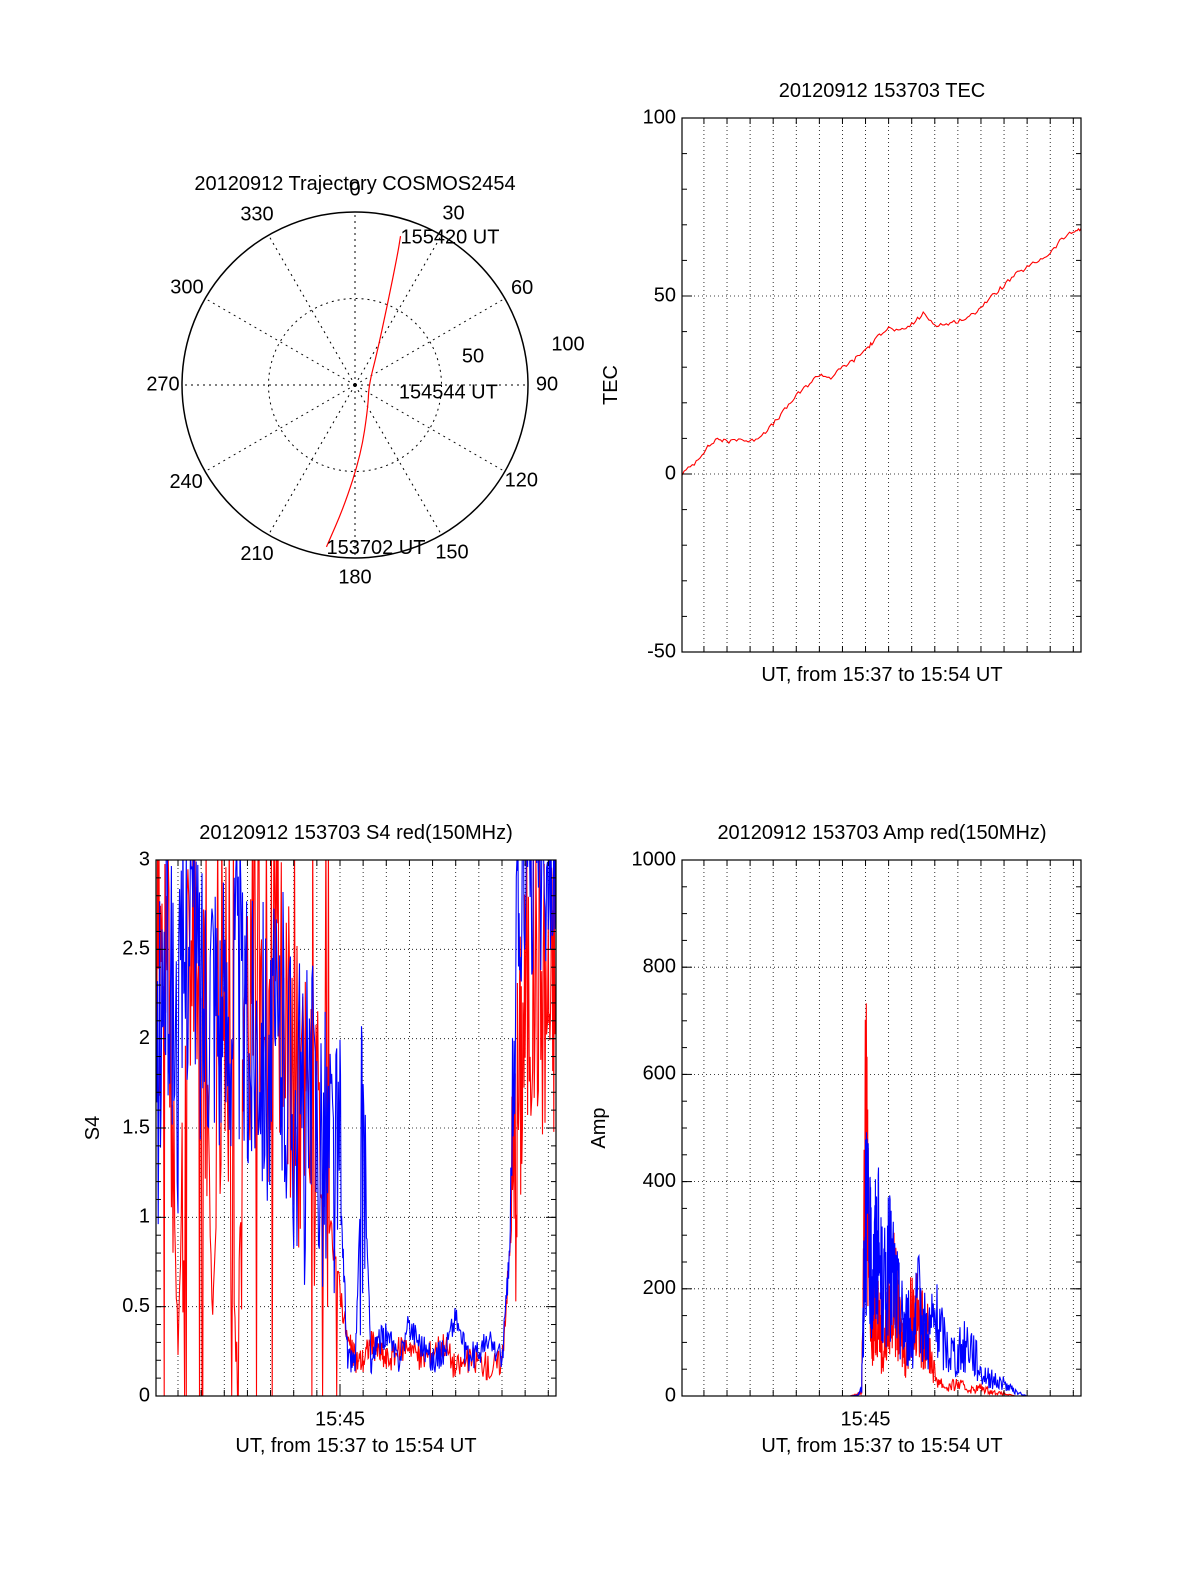  Describe the element at coordinates (144, 1217) in the screenshot. I see `y-tick-label: 1` at that location.